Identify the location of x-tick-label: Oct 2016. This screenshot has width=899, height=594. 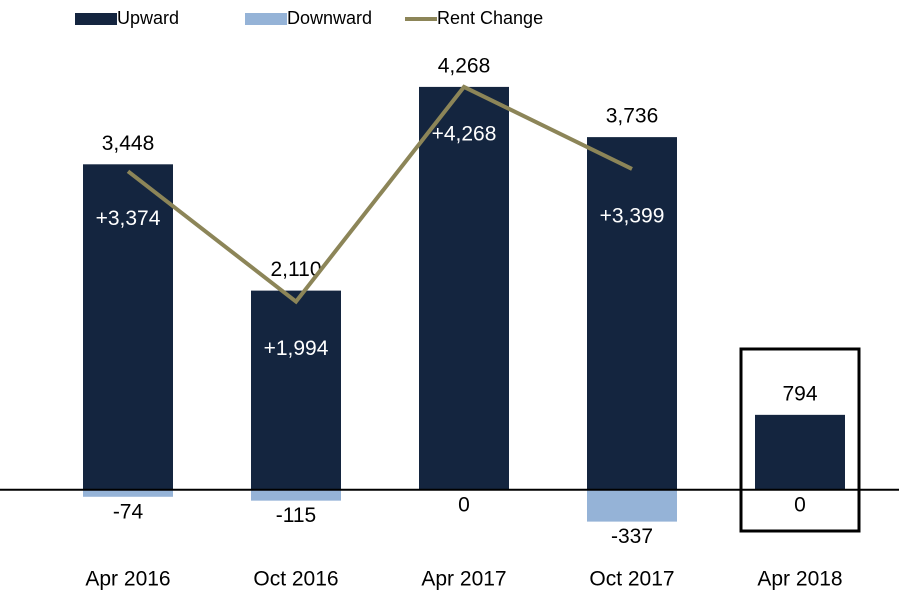
(295, 579).